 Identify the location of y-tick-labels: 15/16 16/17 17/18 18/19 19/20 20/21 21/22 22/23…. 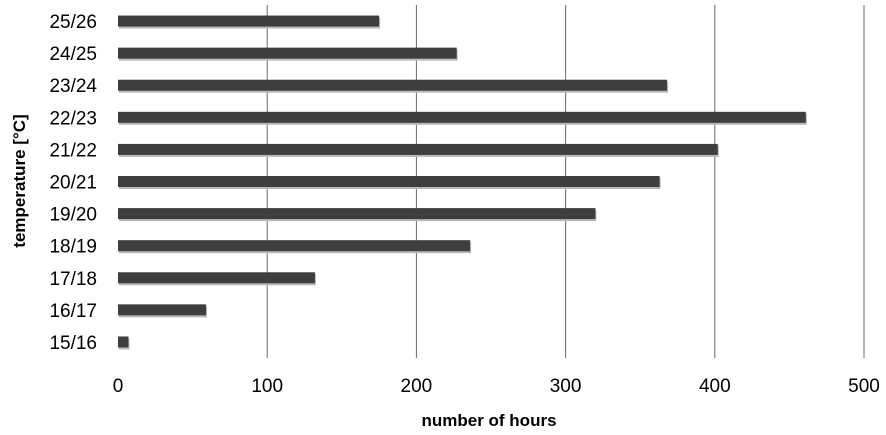
(73, 183).